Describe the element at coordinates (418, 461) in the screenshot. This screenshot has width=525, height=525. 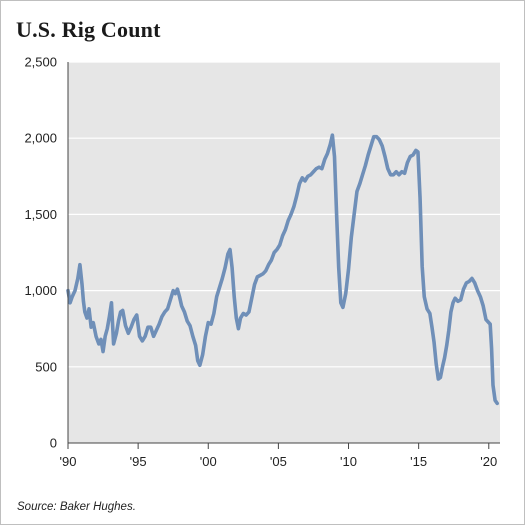
I see `x-tick-label: '15` at that location.